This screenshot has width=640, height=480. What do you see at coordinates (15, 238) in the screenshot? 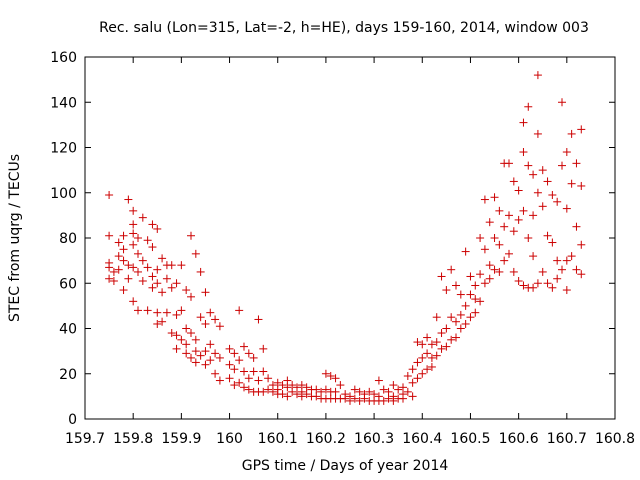
I see `y-axis-label: STEC from uqrg / TECUs` at bounding box center [15, 238].